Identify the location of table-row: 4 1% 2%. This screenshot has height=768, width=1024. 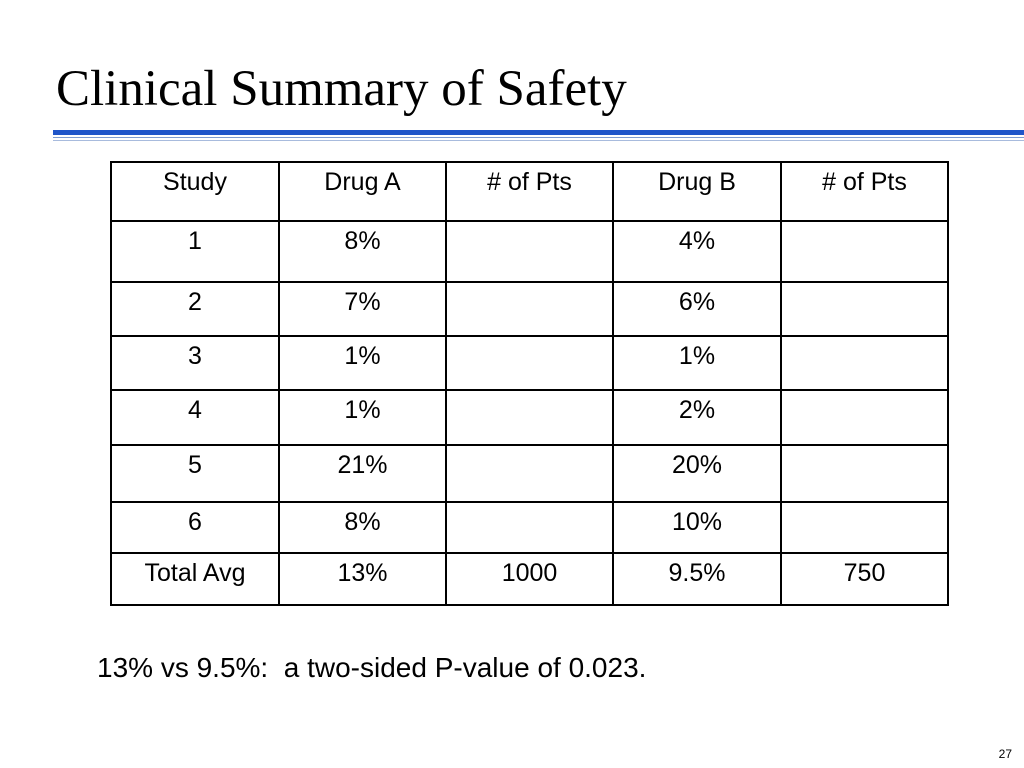
(529, 417).